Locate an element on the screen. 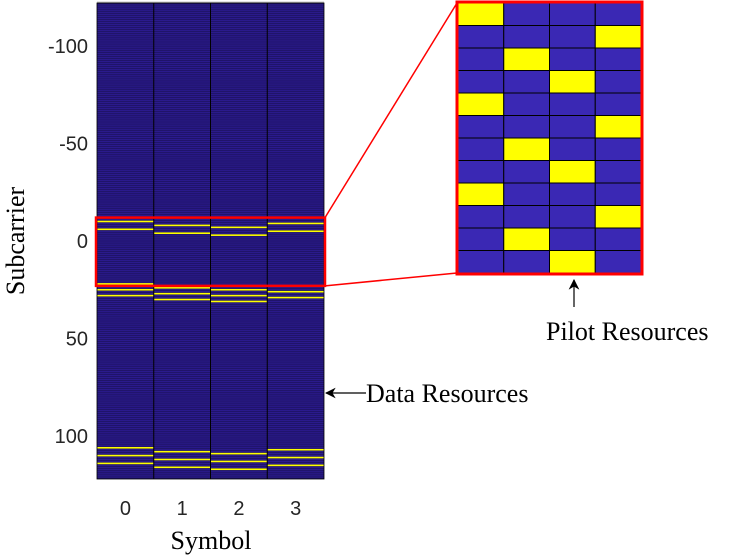 This screenshot has height=557, width=747. y-tick-label: 100 is located at coordinates (71, 437).